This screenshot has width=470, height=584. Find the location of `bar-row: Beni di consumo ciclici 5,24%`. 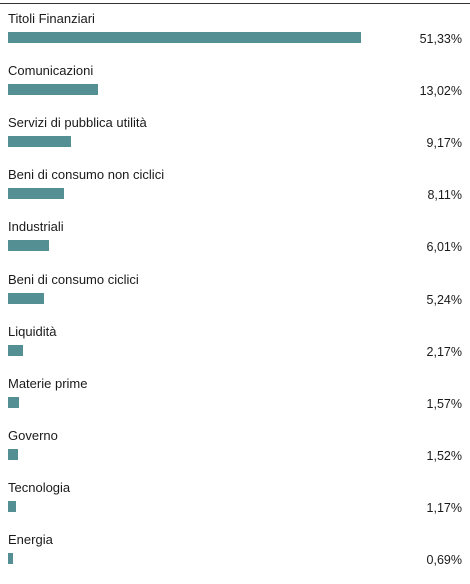

bar-row: Beni di consumo ciclici 5,24% is located at coordinates (235, 298).